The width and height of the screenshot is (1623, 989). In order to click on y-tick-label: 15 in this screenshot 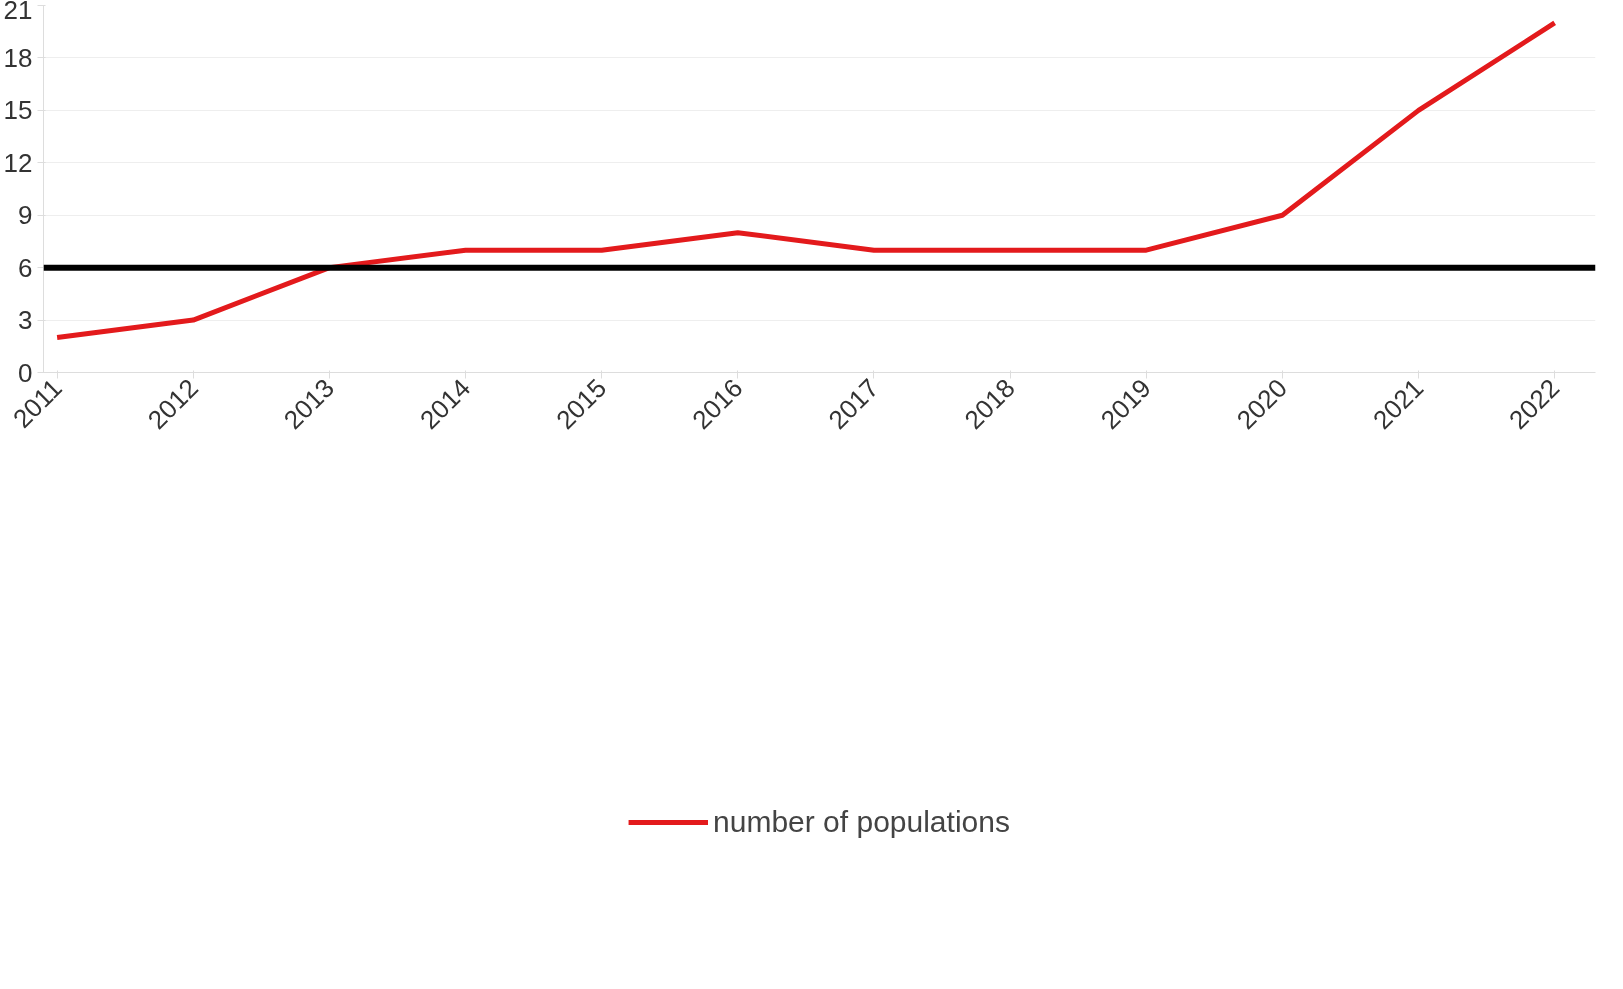, I will do `click(18, 110)`.